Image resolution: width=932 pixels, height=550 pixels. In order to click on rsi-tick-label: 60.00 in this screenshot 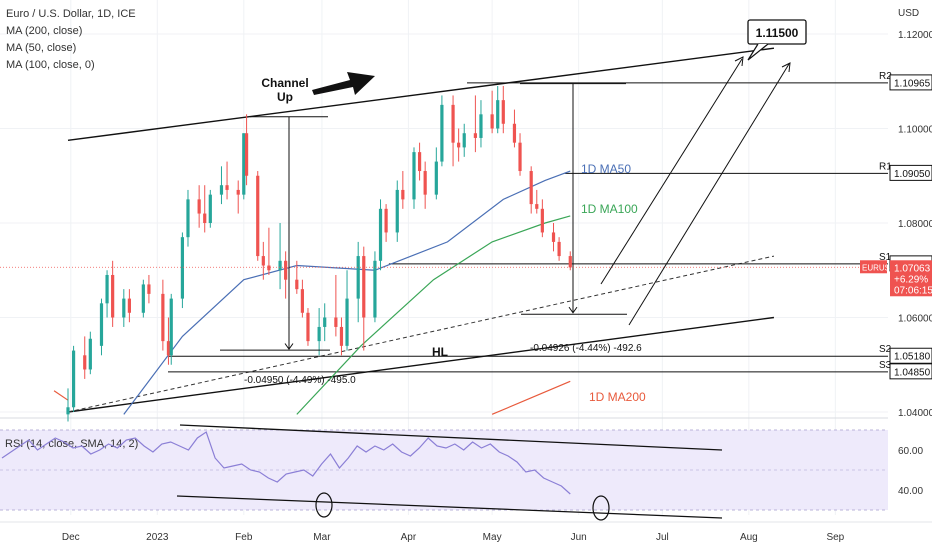, I will do `click(910, 451)`.